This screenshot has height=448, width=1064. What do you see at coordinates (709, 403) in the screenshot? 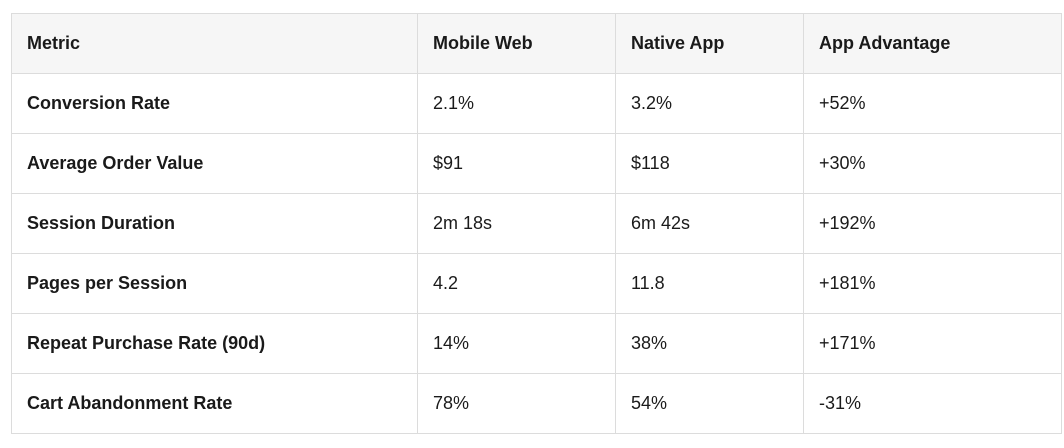
I see `value-cell: 54%` at bounding box center [709, 403].